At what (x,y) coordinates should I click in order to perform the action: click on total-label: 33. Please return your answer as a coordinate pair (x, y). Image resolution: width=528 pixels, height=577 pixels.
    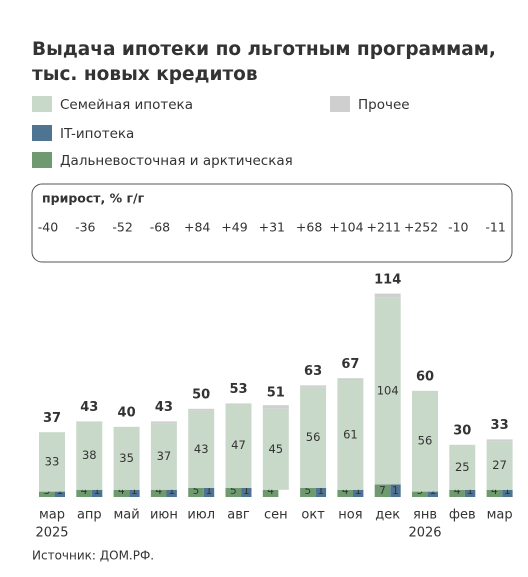
    Looking at the image, I should click on (500, 425).